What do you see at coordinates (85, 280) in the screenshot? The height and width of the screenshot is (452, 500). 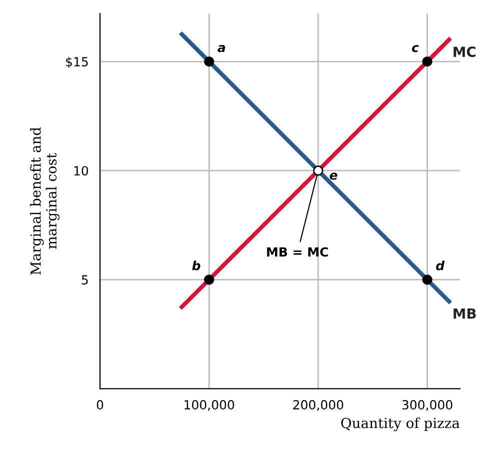 I see `y-tick-label: 5` at bounding box center [85, 280].